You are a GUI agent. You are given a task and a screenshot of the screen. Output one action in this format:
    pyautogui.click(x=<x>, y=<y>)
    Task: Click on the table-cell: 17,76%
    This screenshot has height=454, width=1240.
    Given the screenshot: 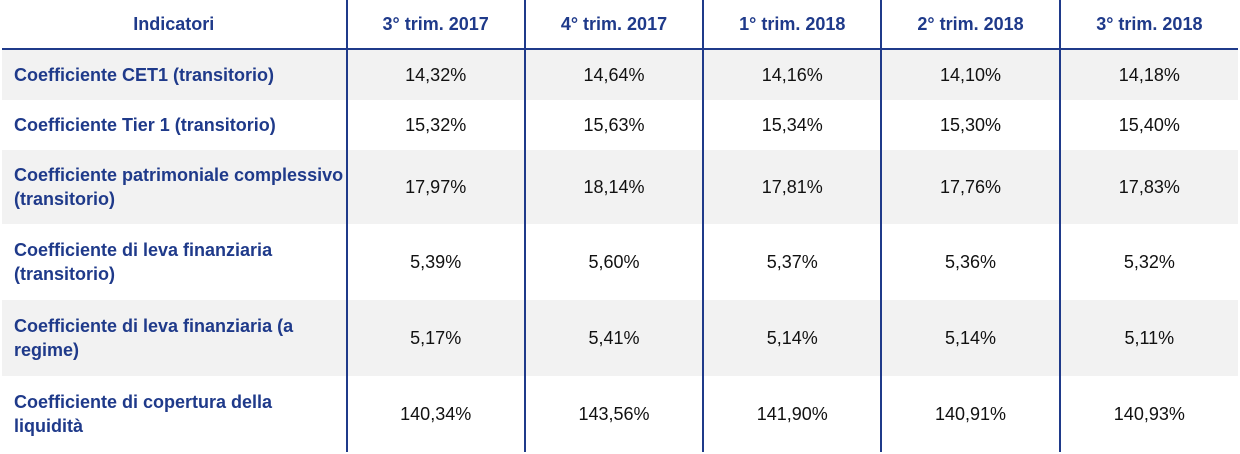 What is the action you would take?
    pyautogui.click(x=970, y=187)
    